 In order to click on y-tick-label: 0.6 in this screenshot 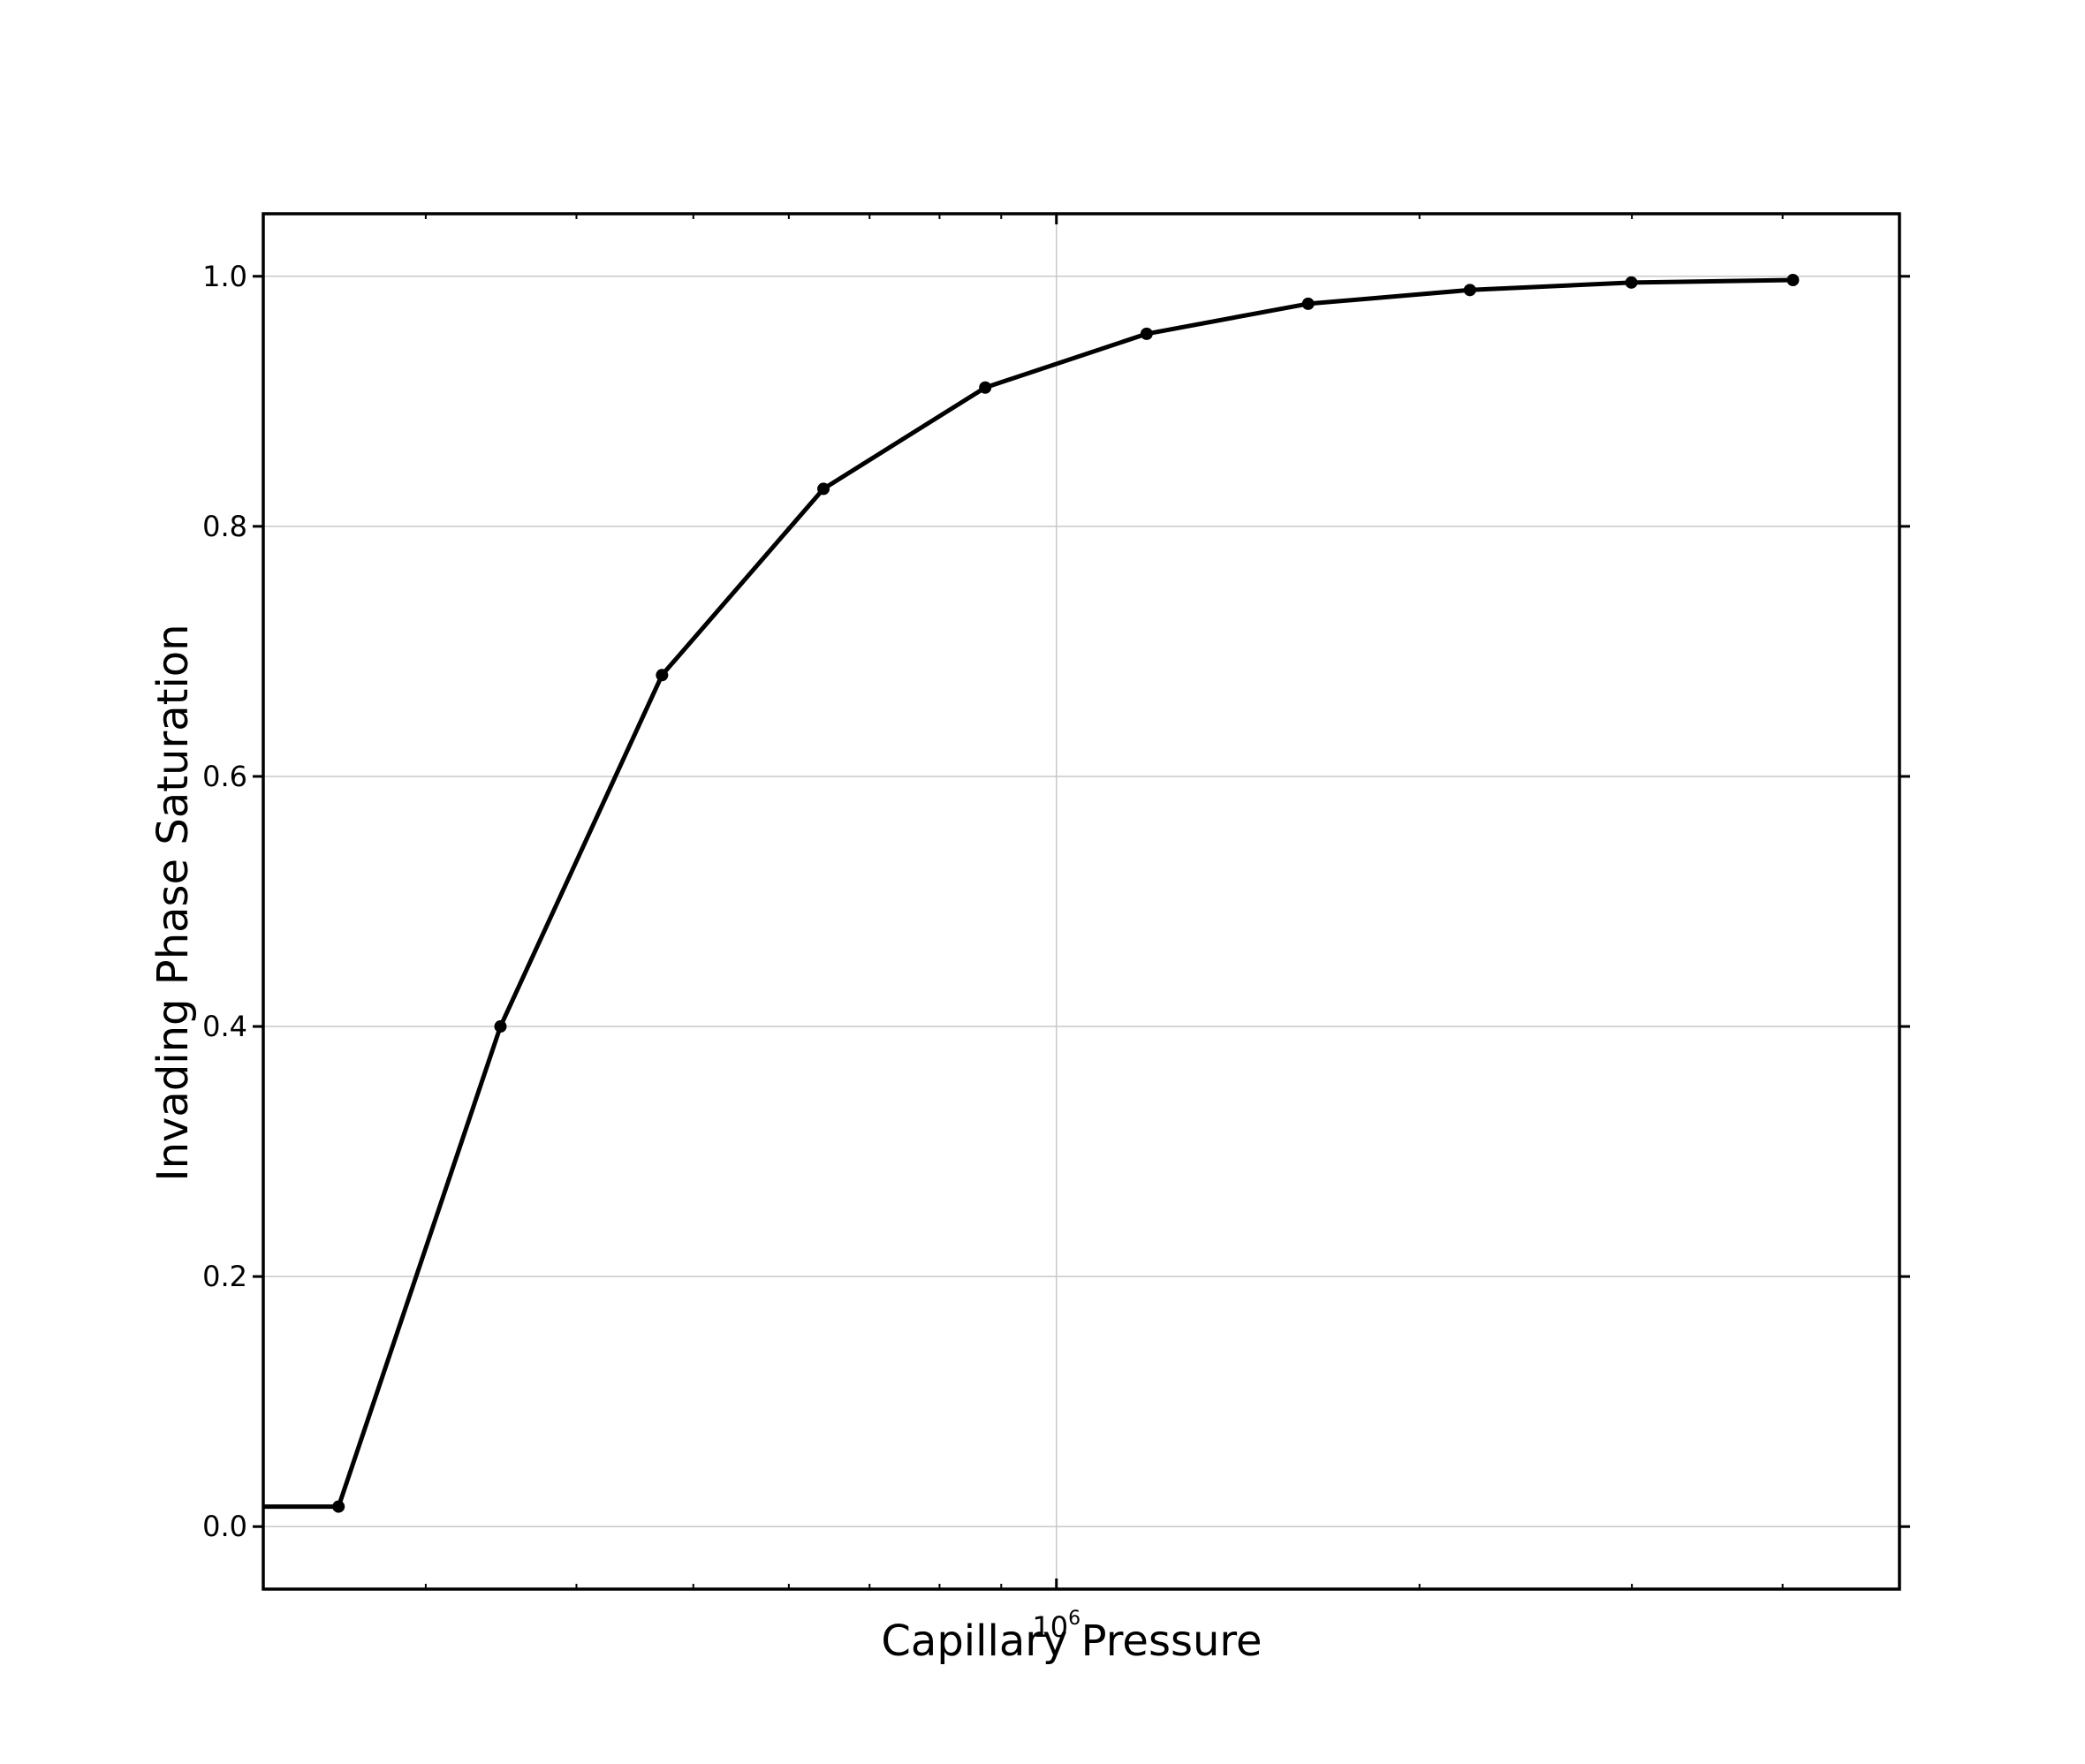, I will do `click(224, 776)`.